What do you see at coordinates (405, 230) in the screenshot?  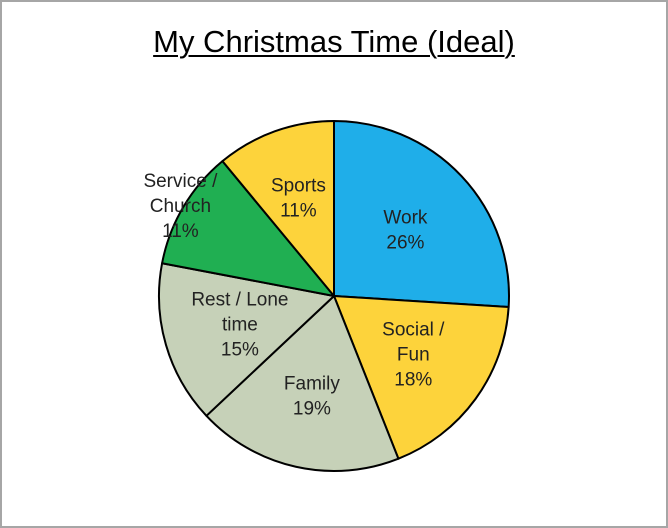 I see `slice-label-work: Work 26%` at bounding box center [405, 230].